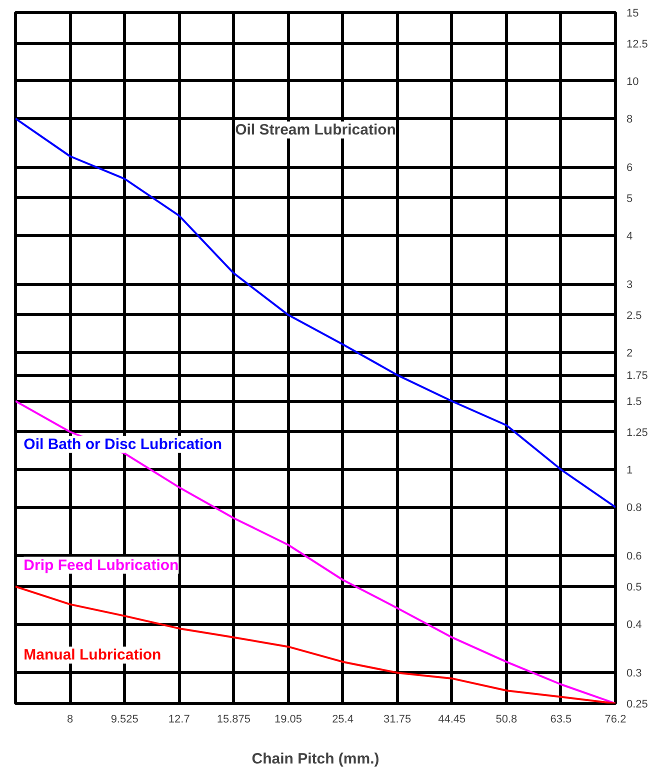  What do you see at coordinates (637, 704) in the screenshot?
I see `y-tick-label: 0.25` at bounding box center [637, 704].